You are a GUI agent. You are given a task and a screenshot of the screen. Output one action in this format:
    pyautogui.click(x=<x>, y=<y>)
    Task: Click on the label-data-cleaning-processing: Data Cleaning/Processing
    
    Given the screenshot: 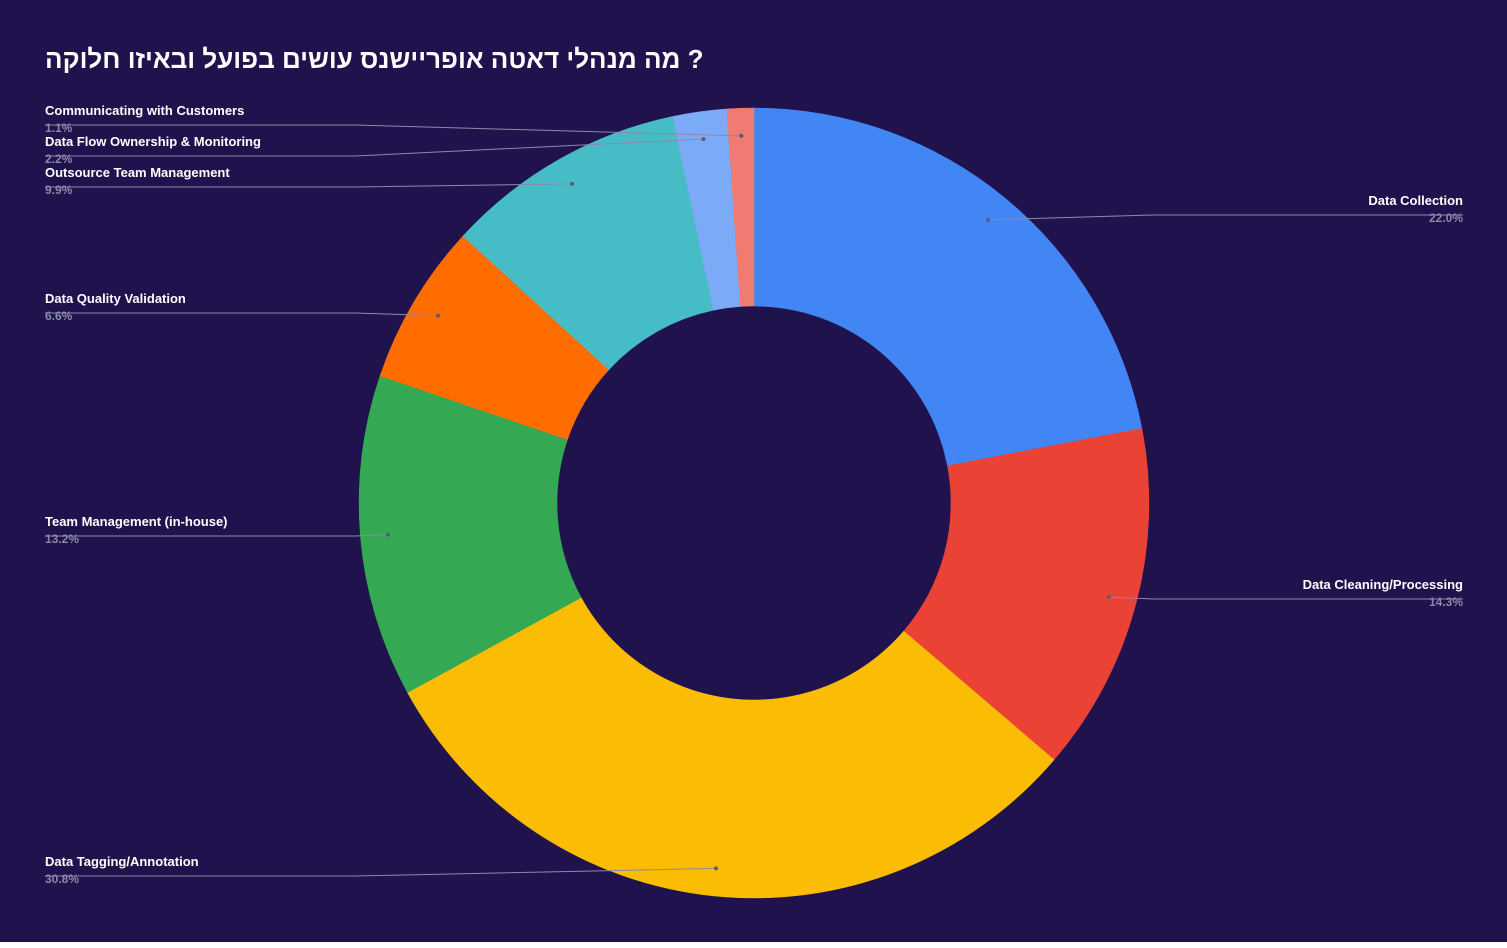 What is the action you would take?
    pyautogui.click(x=1383, y=584)
    